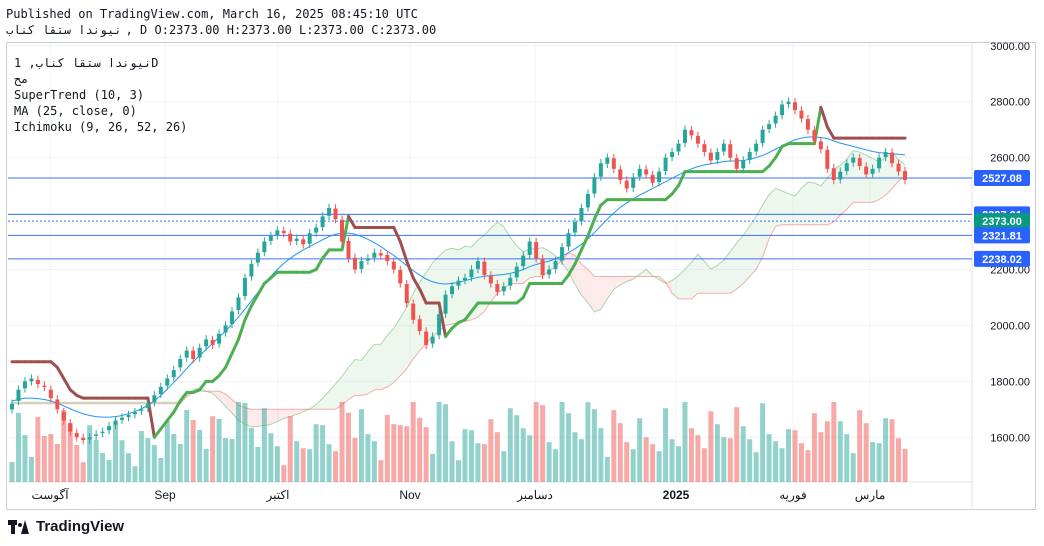 The width and height of the screenshot is (1044, 546). What do you see at coordinates (1010, 326) in the screenshot?
I see `y-tick-label: 2000.00` at bounding box center [1010, 326].